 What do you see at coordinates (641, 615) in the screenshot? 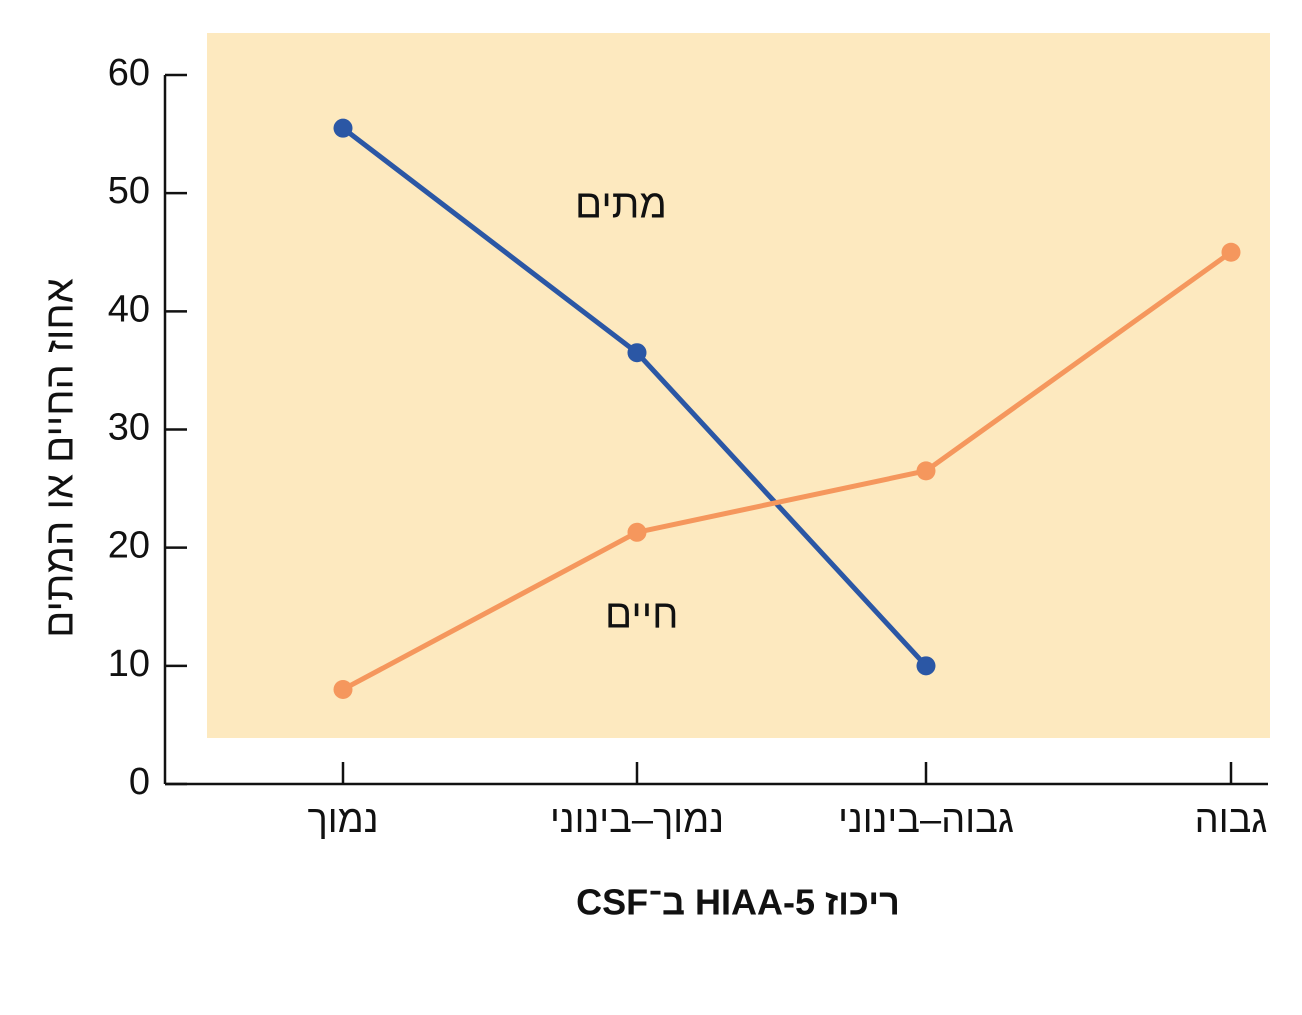
I see `series-label: חיים` at bounding box center [641, 615].